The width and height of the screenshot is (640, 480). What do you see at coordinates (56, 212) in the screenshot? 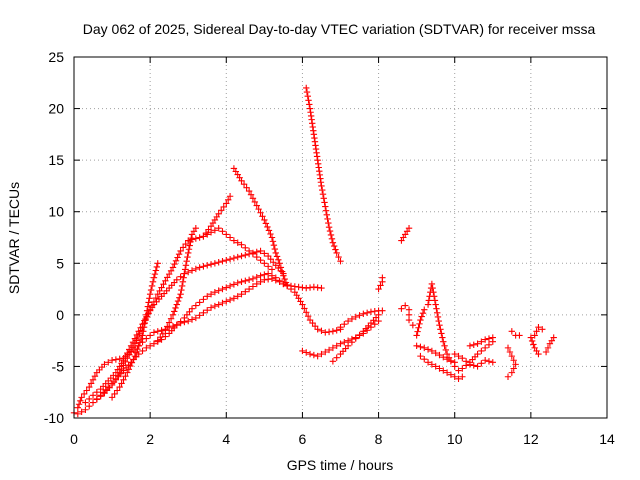
I see `y-tick-label: 10` at bounding box center [56, 212].